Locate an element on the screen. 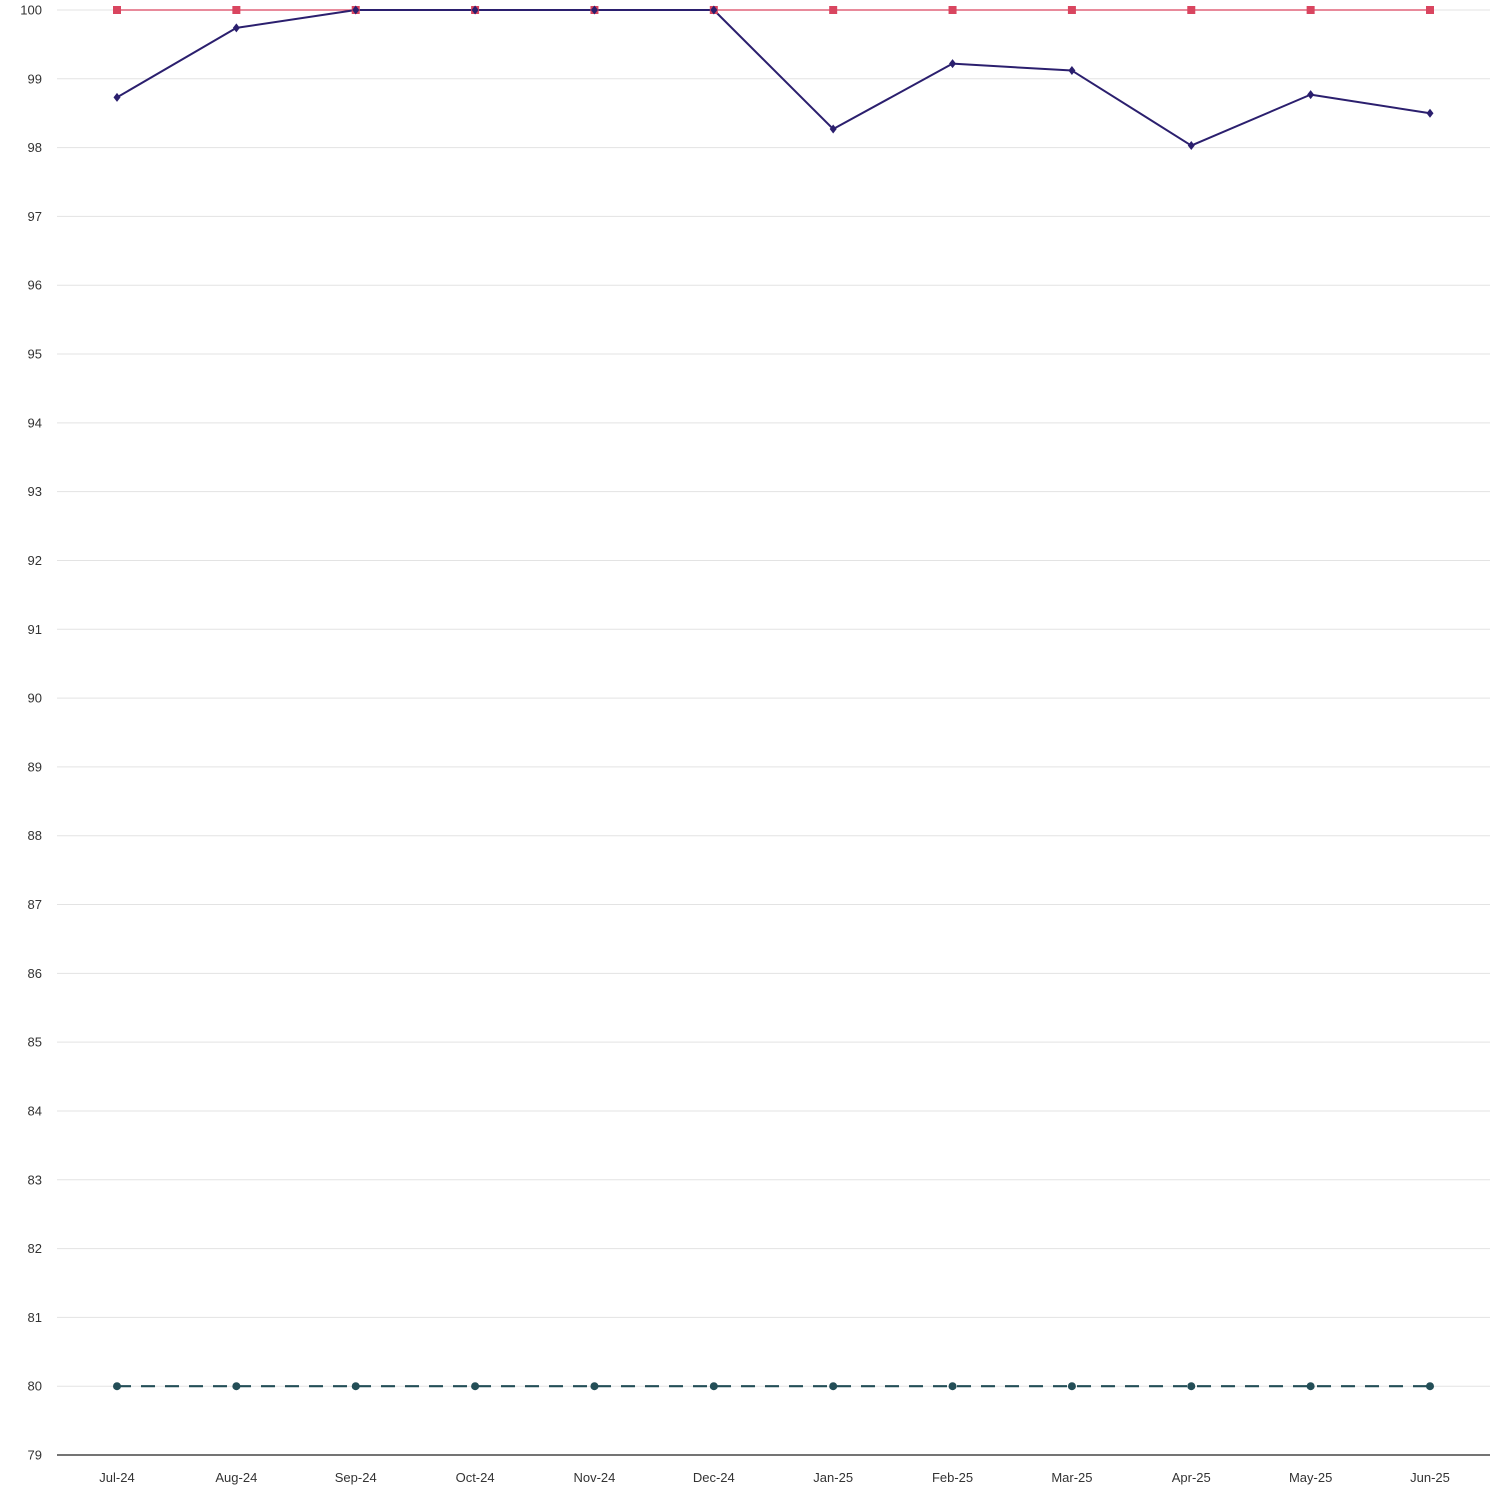 The height and width of the screenshot is (1500, 1500). series-2-line is located at coordinates (773, 78).